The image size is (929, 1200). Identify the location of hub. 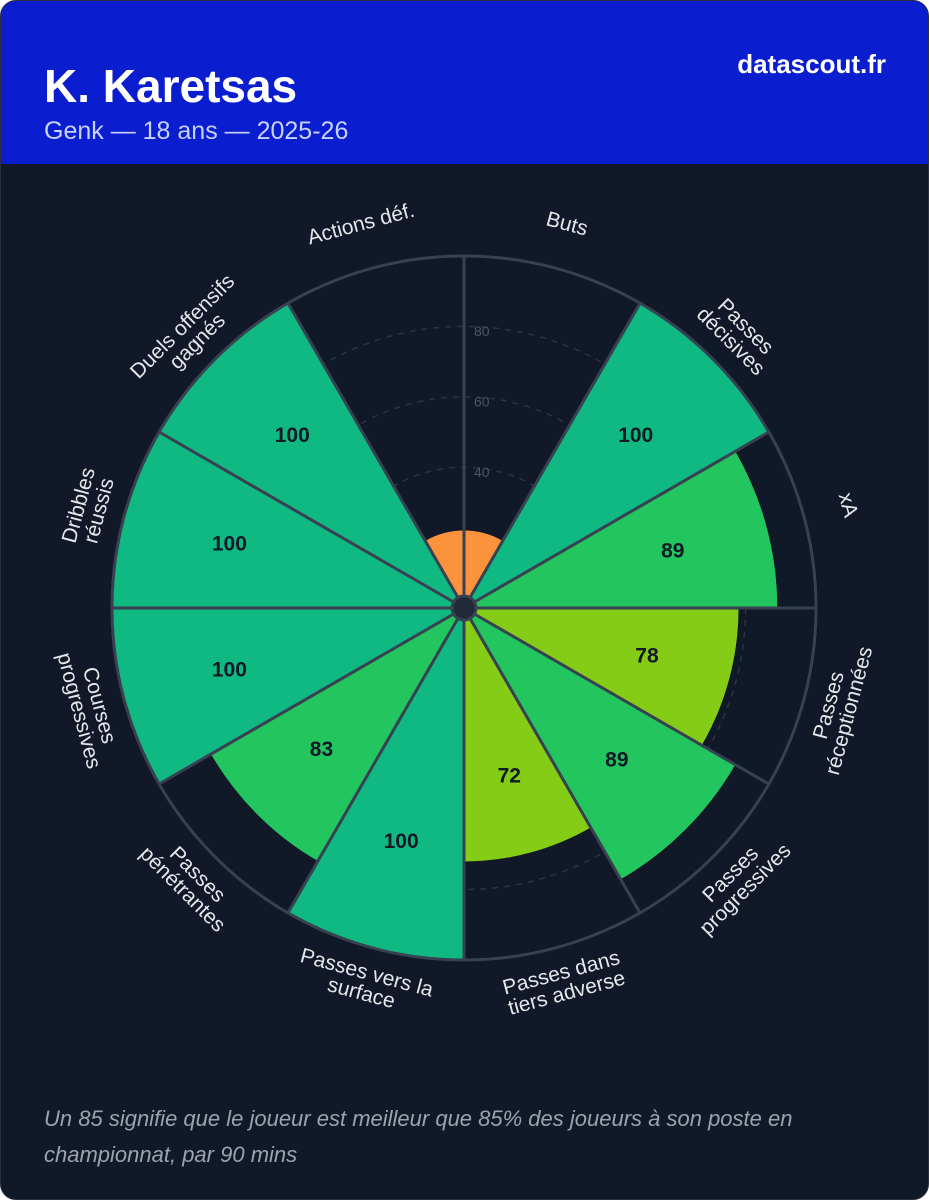
(464, 608).